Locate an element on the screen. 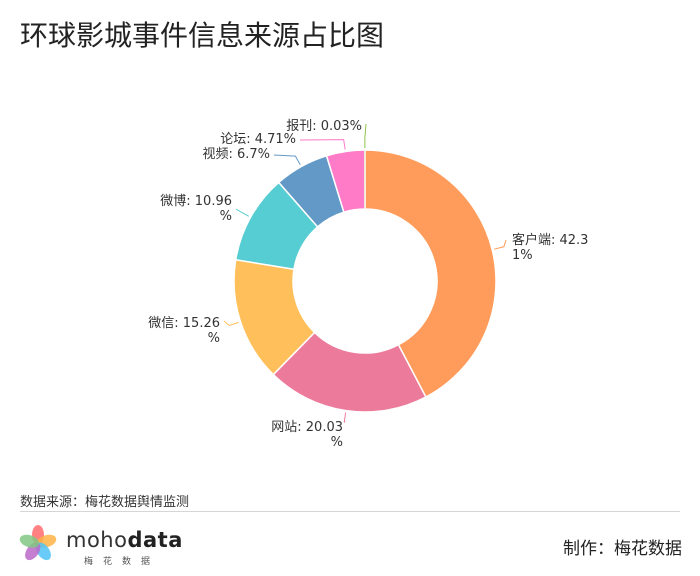  slice-客户端 is located at coordinates (430, 274).